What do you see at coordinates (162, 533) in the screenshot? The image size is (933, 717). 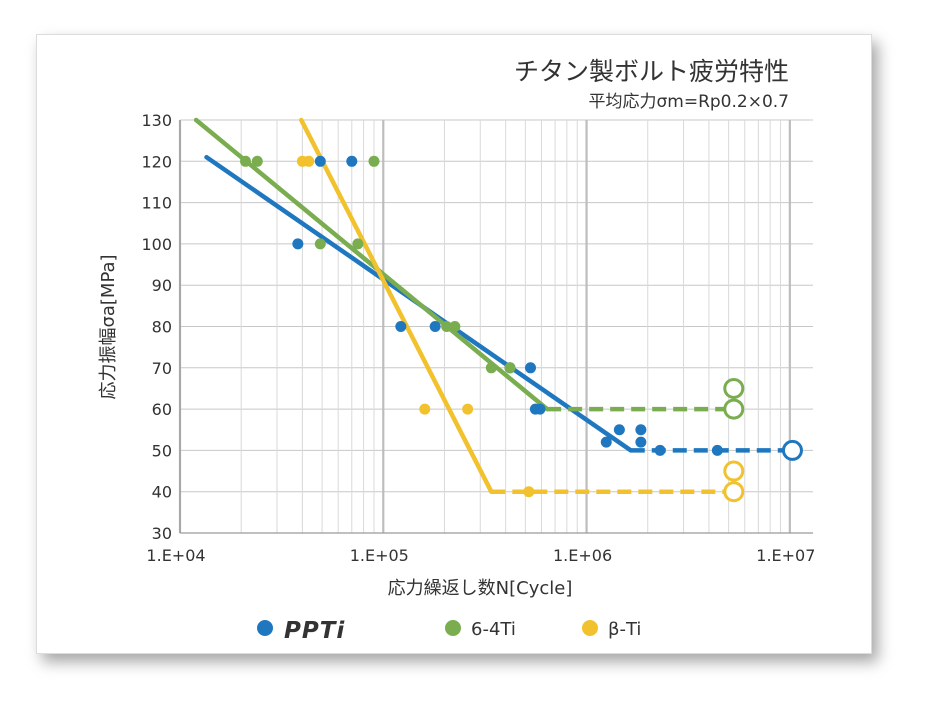 I see `y-tick-label: 30` at bounding box center [162, 533].